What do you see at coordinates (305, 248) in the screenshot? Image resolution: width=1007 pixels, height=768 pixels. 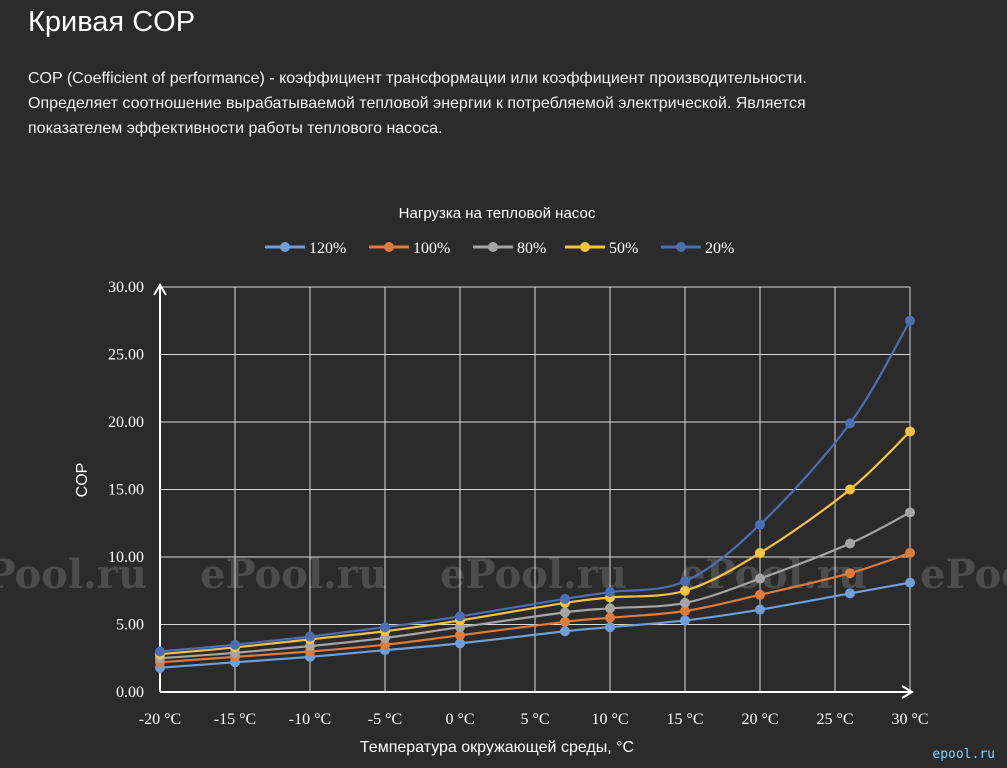 I see `legend-item: 120%` at bounding box center [305, 248].